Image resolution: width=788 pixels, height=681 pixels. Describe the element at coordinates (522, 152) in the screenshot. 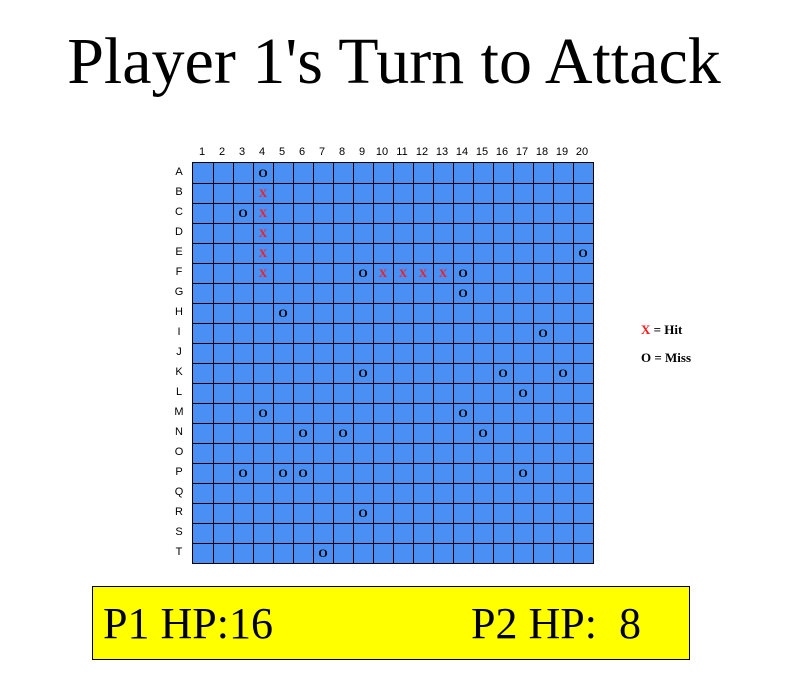

I see `column-label-17: 17` at that location.